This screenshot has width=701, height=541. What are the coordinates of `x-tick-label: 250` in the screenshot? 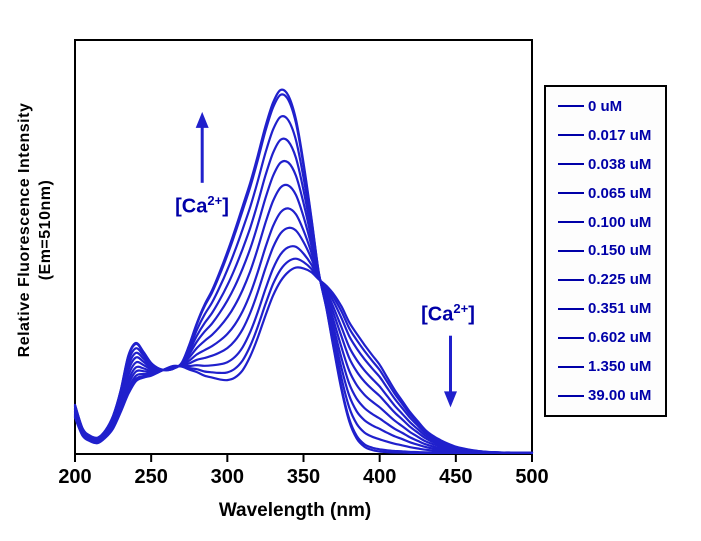 It's located at (150, 477).